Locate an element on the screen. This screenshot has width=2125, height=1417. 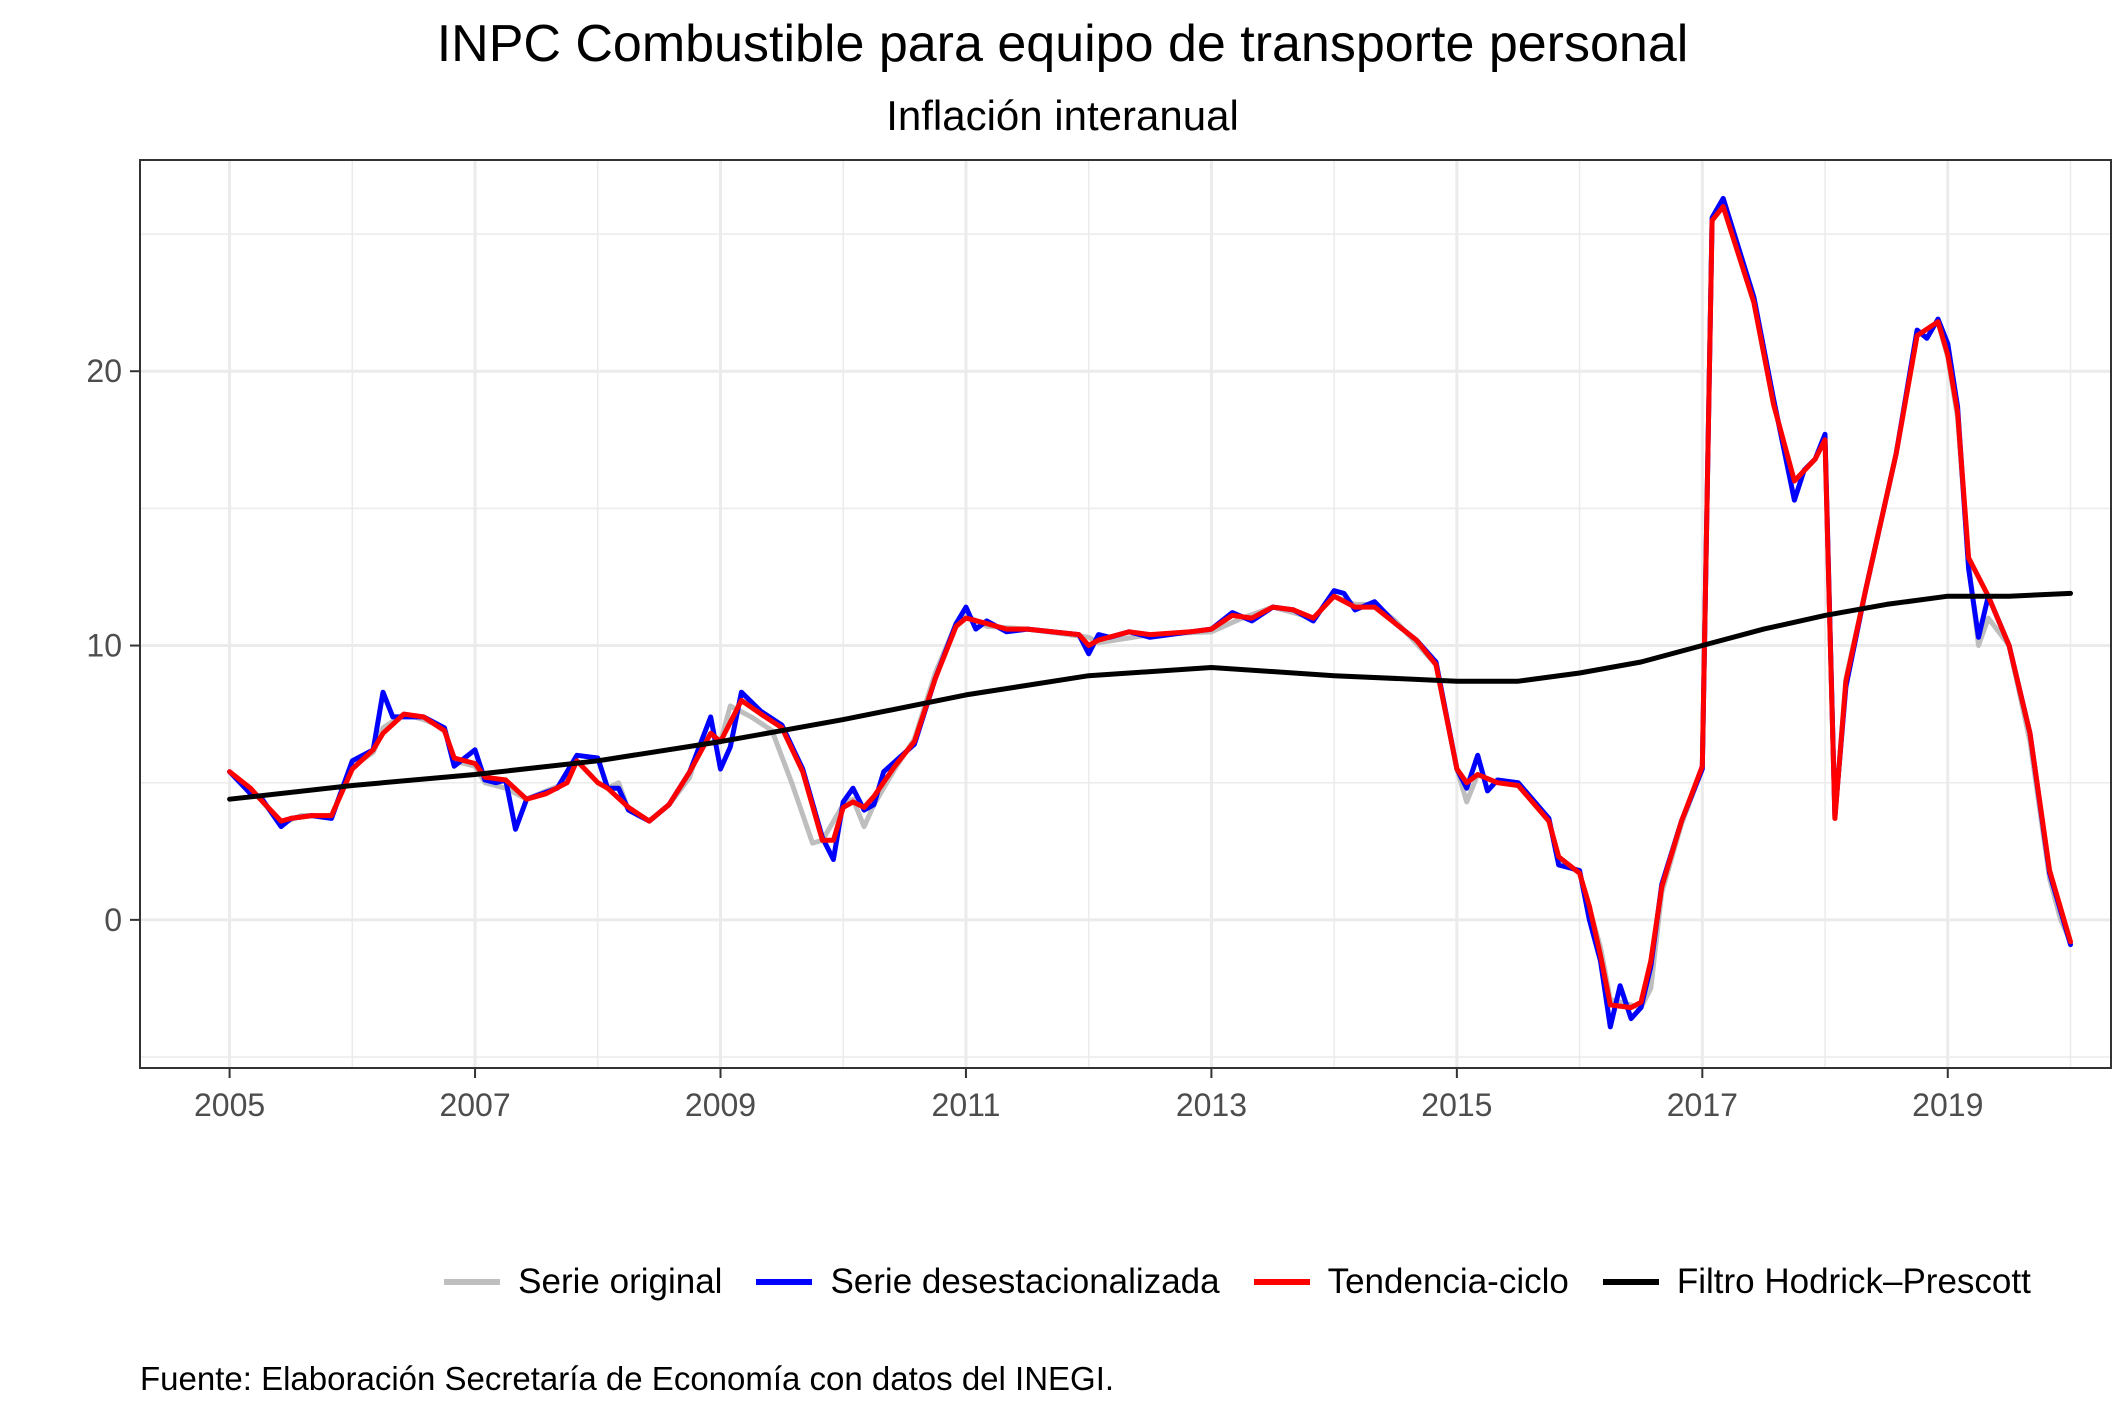
x-tick-label: 2007 is located at coordinates (474, 1105).